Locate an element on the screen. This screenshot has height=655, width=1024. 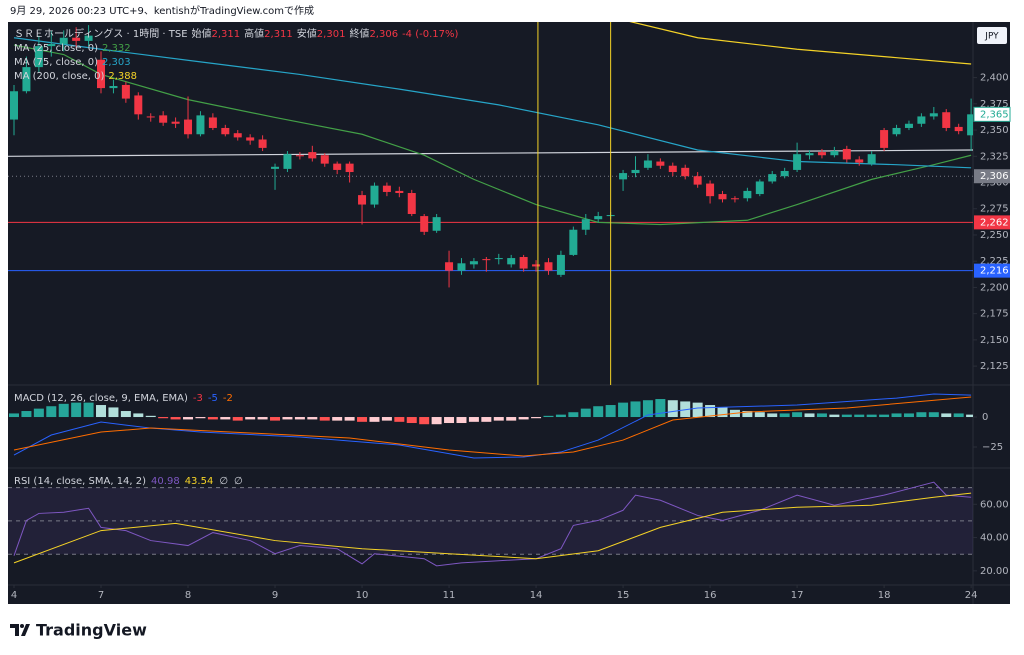
legend-item: ∅ is located at coordinates (223, 481).